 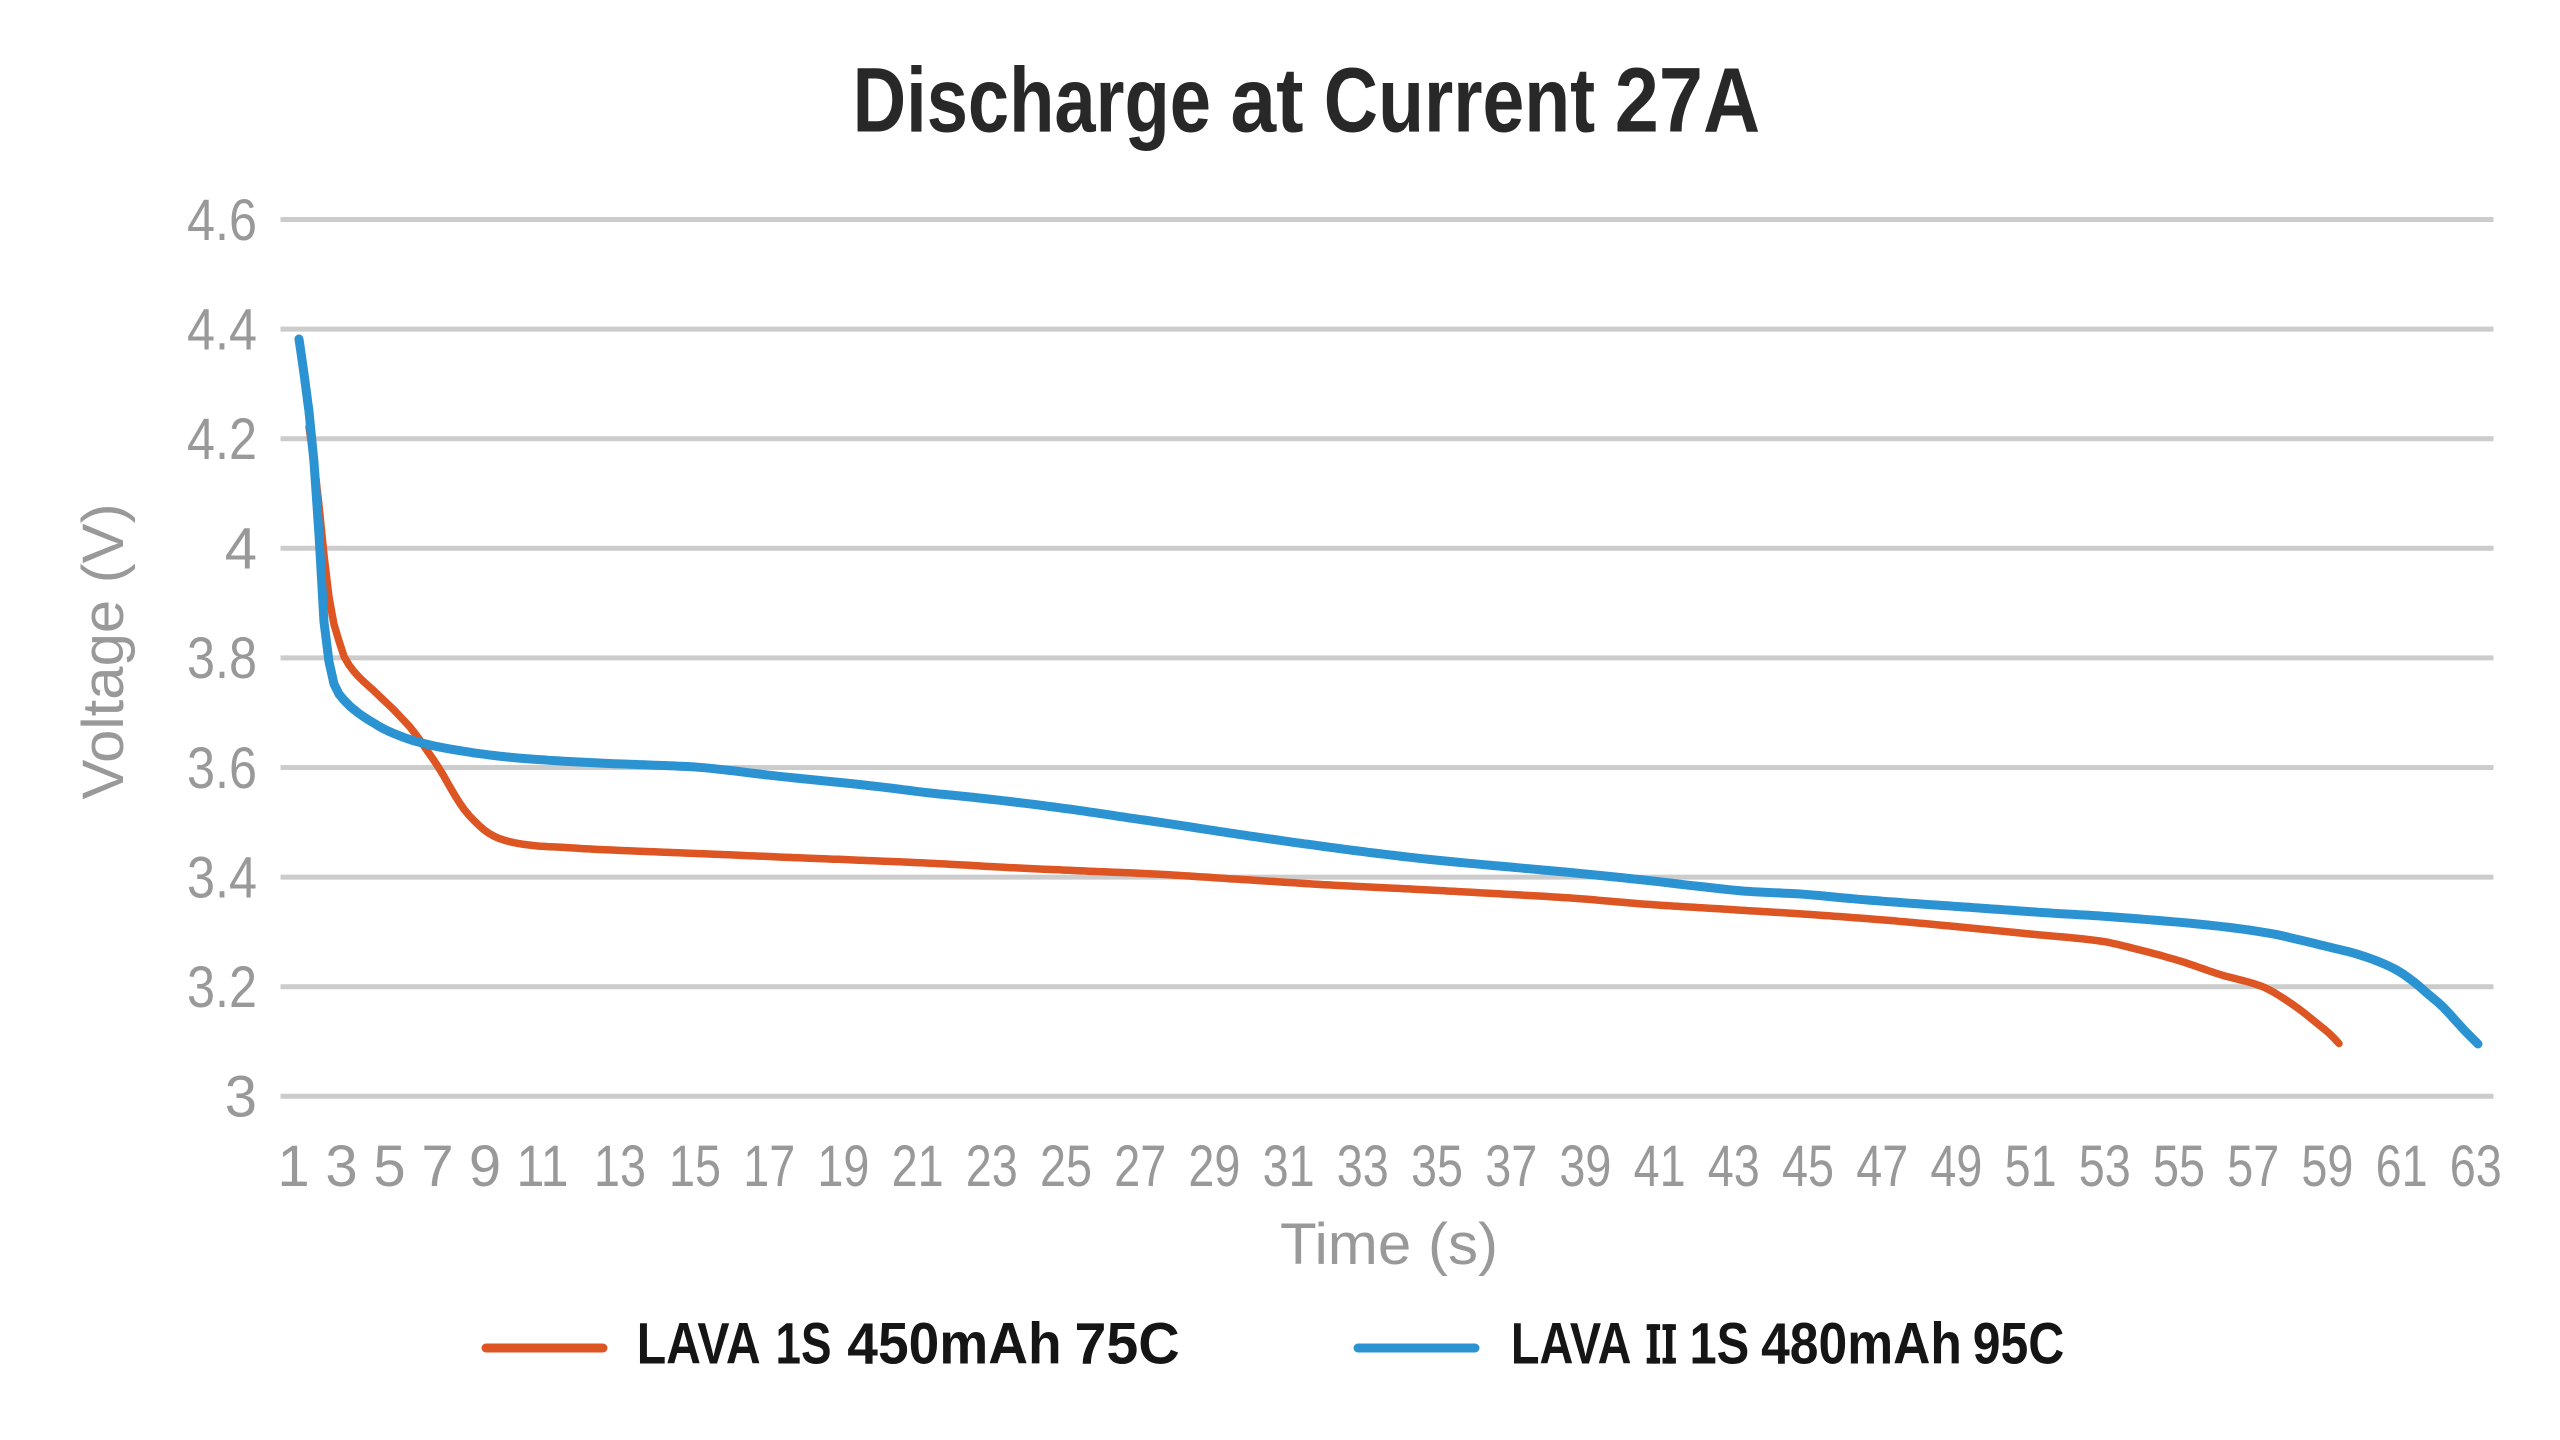 I want to click on svg-text: 59, so click(x=2327, y=1166).